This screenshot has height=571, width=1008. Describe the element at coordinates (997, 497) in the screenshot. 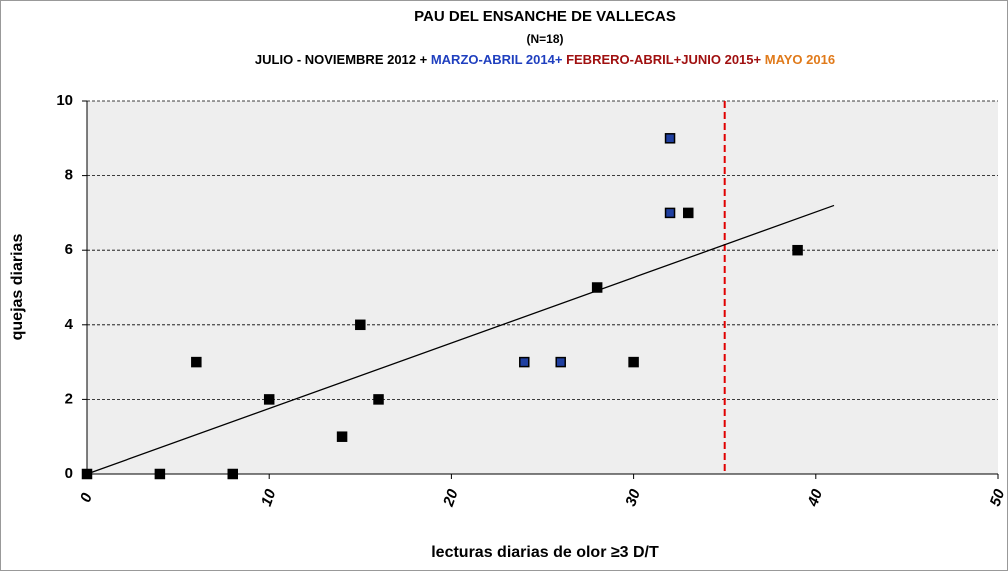

I see `x-tick-label: 50` at that location.